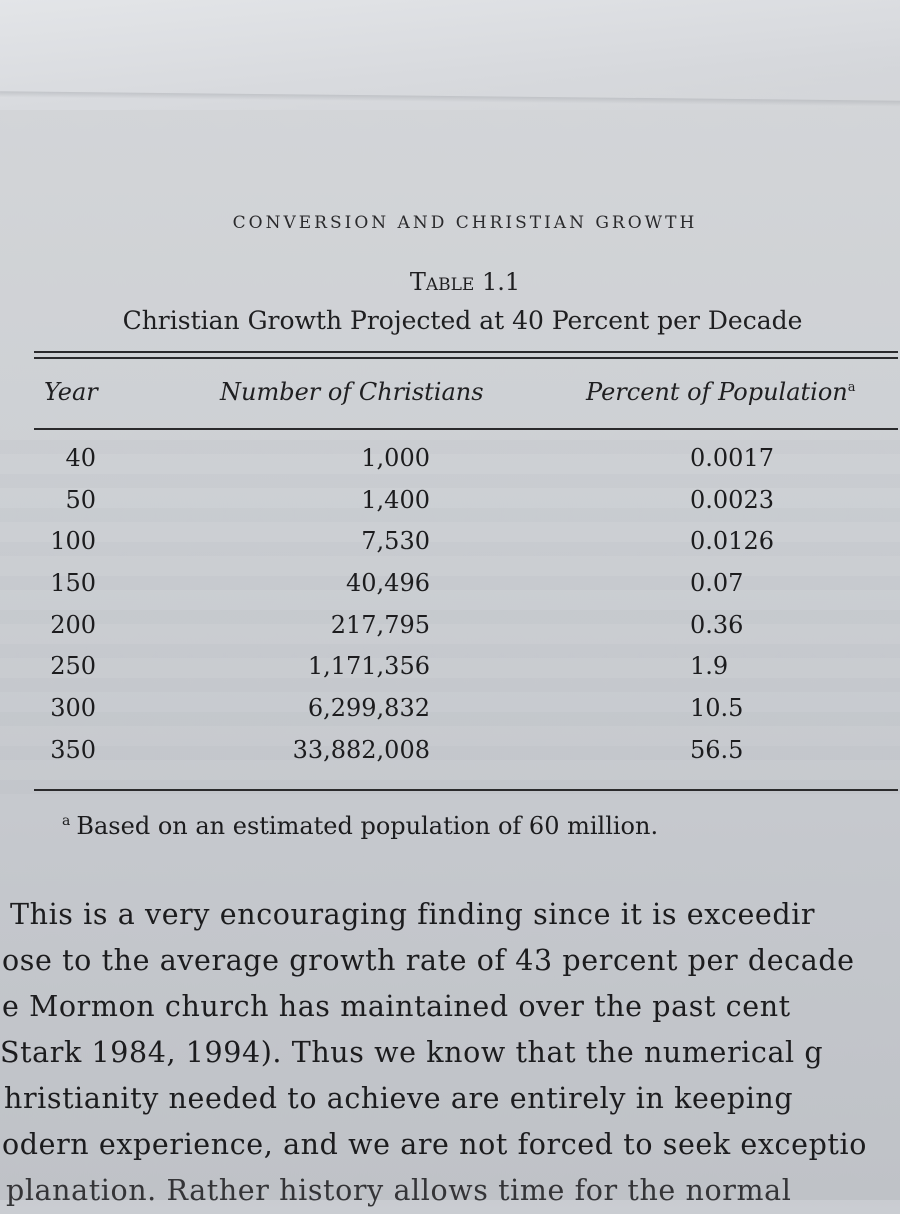 The image size is (900, 1214). Describe the element at coordinates (80, 458) in the screenshot. I see `cell-year: 40` at that location.